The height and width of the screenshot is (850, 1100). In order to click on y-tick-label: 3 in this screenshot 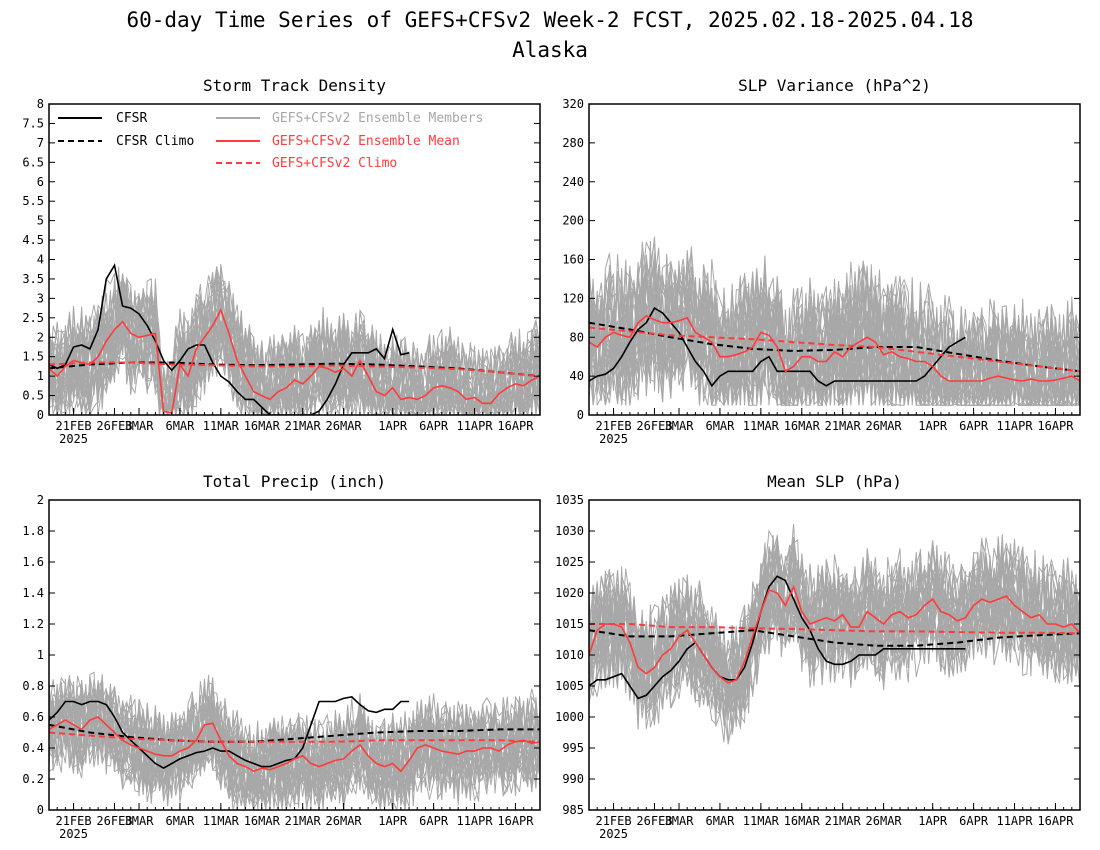, I will do `click(40, 298)`.